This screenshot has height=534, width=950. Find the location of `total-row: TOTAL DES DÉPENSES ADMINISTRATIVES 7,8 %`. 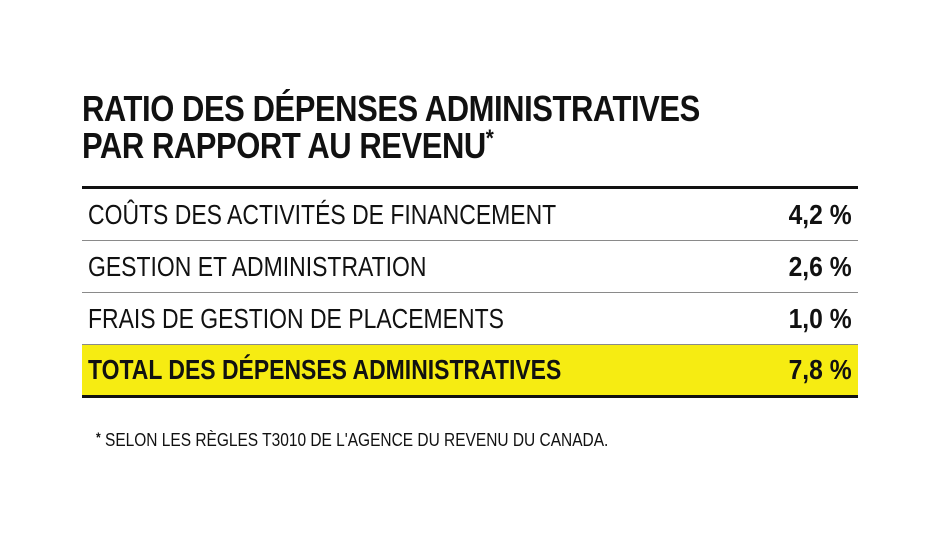

total-row: TOTAL DES DÉPENSES ADMINISTRATIVES 7,8 % is located at coordinates (470, 371).